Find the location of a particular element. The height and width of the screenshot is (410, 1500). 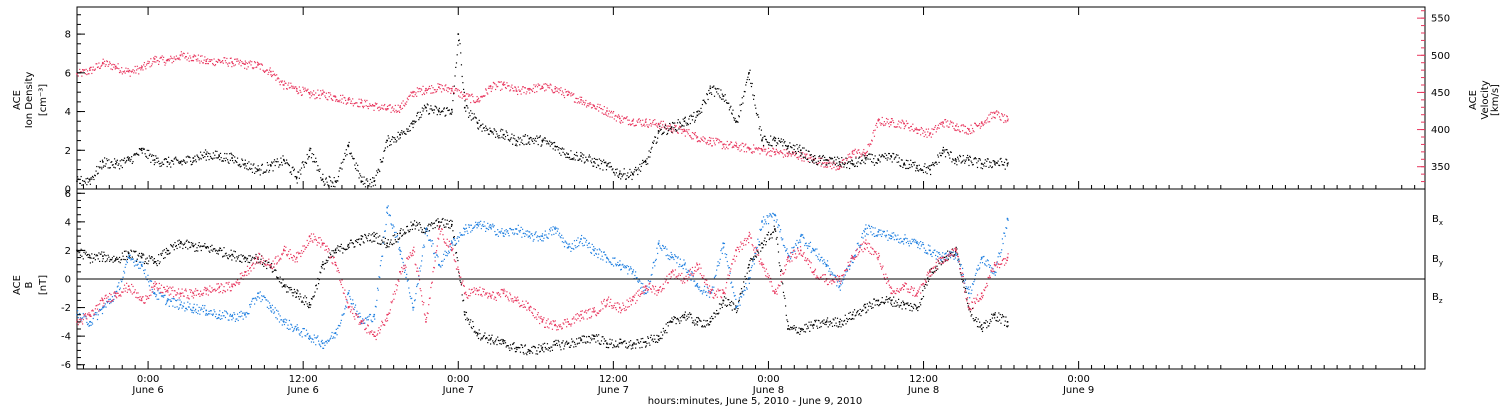

by-data-point is located at coordinates (542, 236).